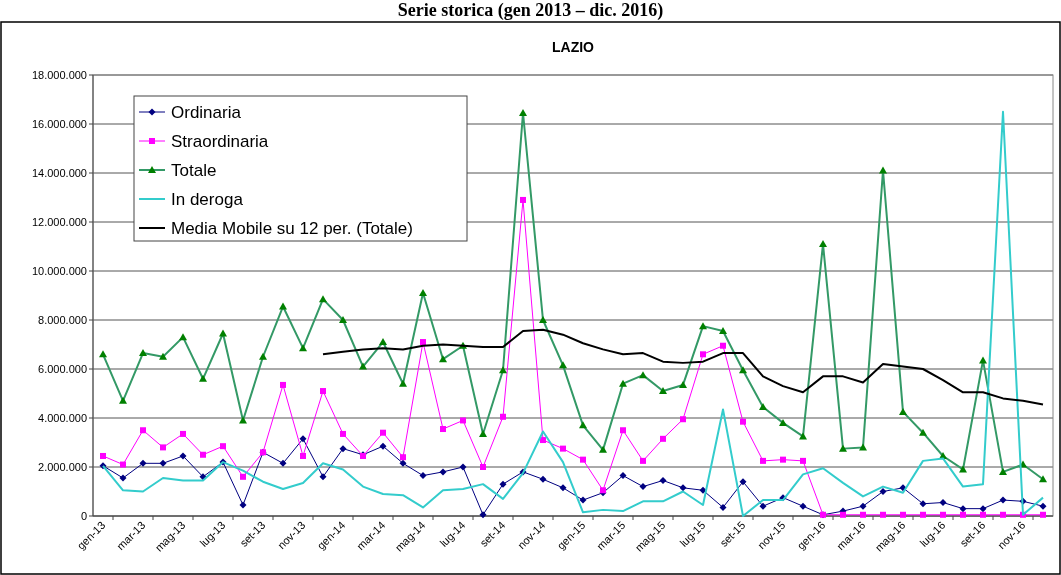  What do you see at coordinates (62, 467) in the screenshot?
I see `y-tick-label: 2.000.000` at bounding box center [62, 467].